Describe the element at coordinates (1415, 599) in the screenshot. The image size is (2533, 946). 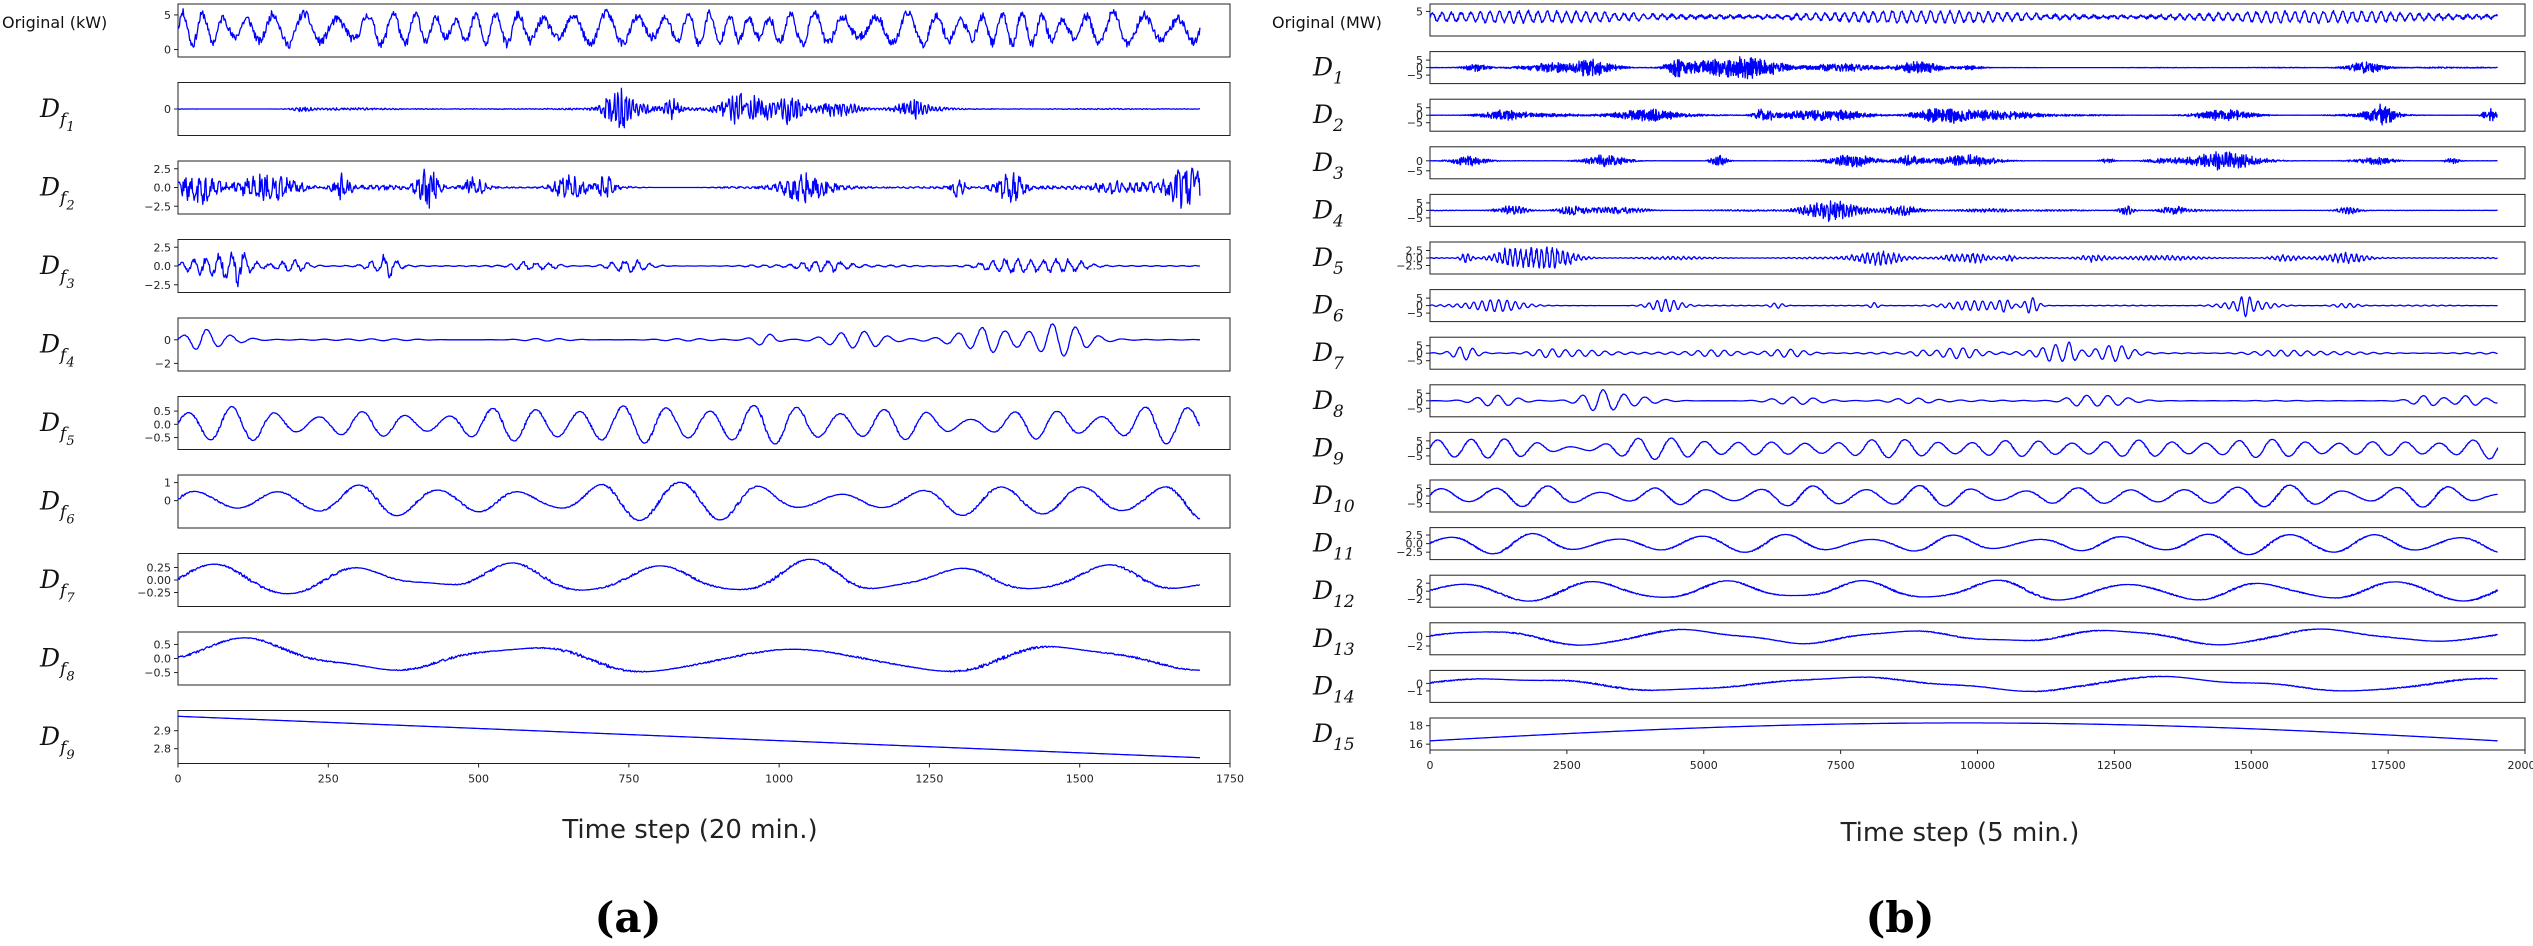
I see `y-tick-label: −2` at that location.